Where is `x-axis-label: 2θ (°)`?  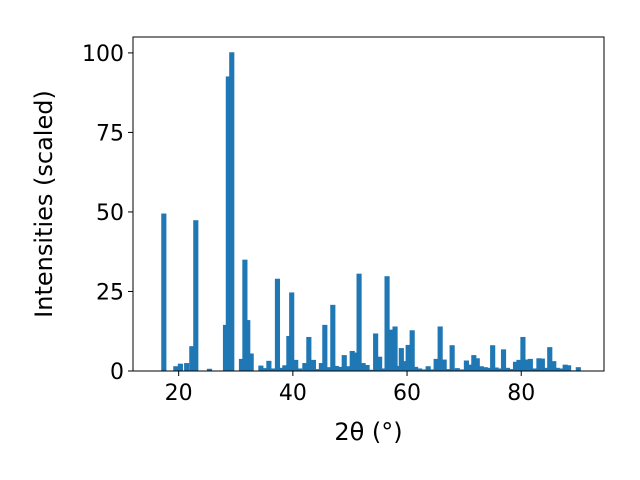
x-axis-label: 2θ (°) is located at coordinates (368, 432).